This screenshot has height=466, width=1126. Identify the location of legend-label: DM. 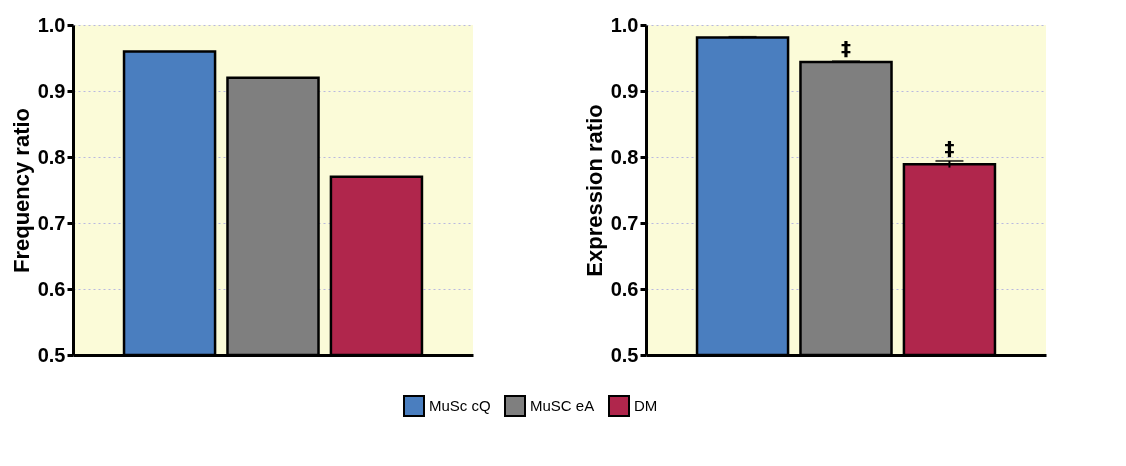
(646, 405).